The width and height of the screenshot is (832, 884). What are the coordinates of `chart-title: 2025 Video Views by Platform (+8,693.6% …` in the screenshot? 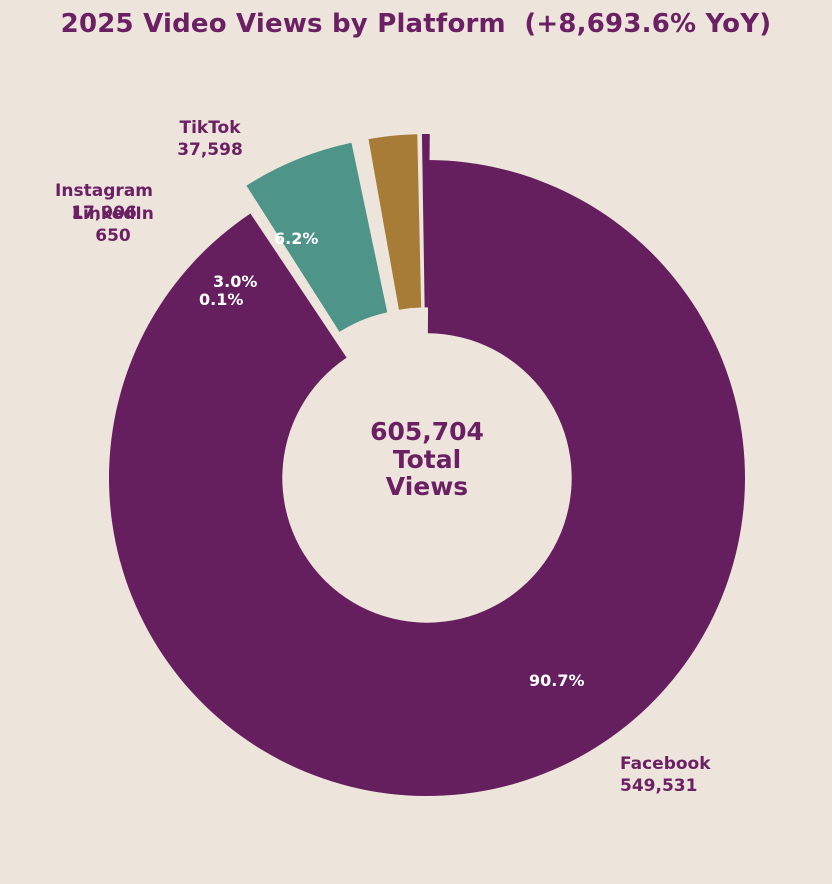 It's located at (416, 24).